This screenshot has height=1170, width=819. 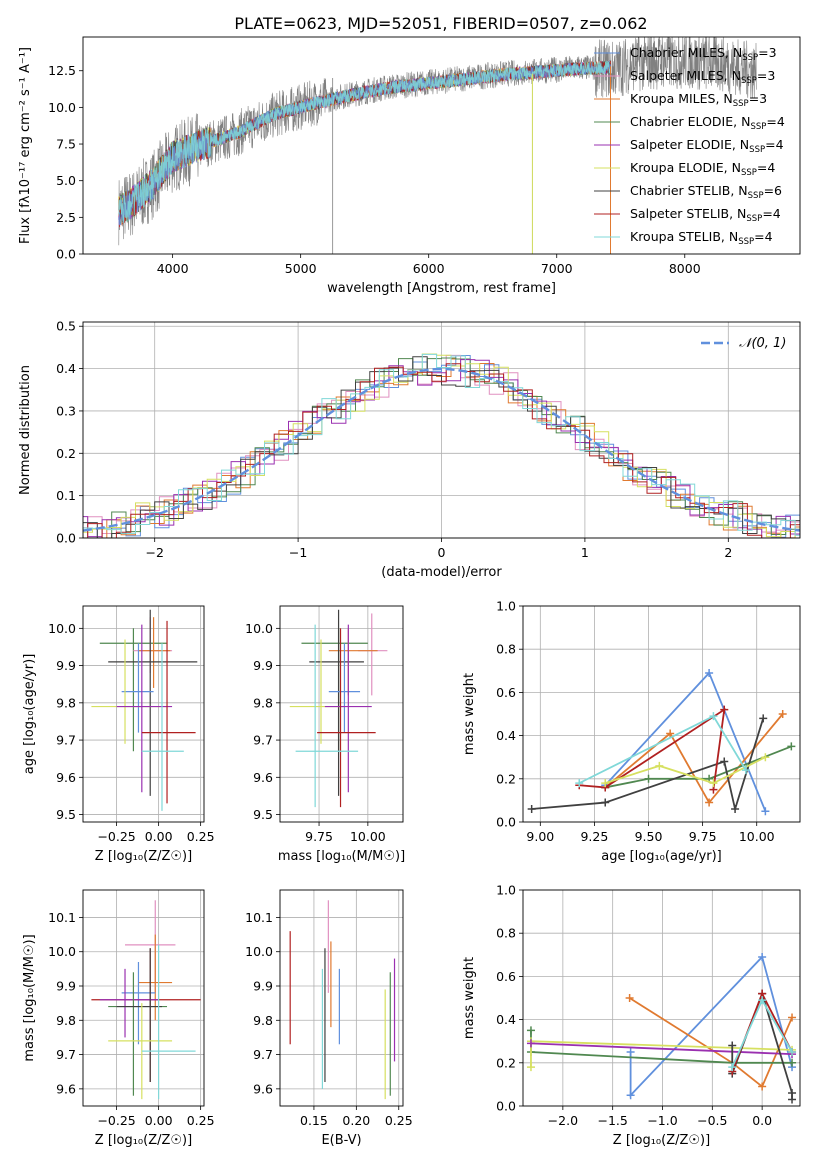 I want to click on plot-area-mass-vs-ebv, so click(x=342, y=1000).